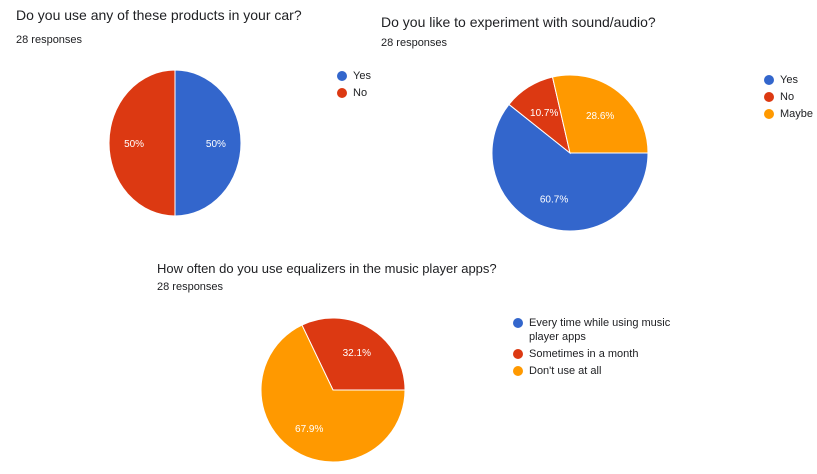 The height and width of the screenshot is (474, 817). Describe the element at coordinates (554, 200) in the screenshot. I see `pie-data-label: 60.7%` at that location.